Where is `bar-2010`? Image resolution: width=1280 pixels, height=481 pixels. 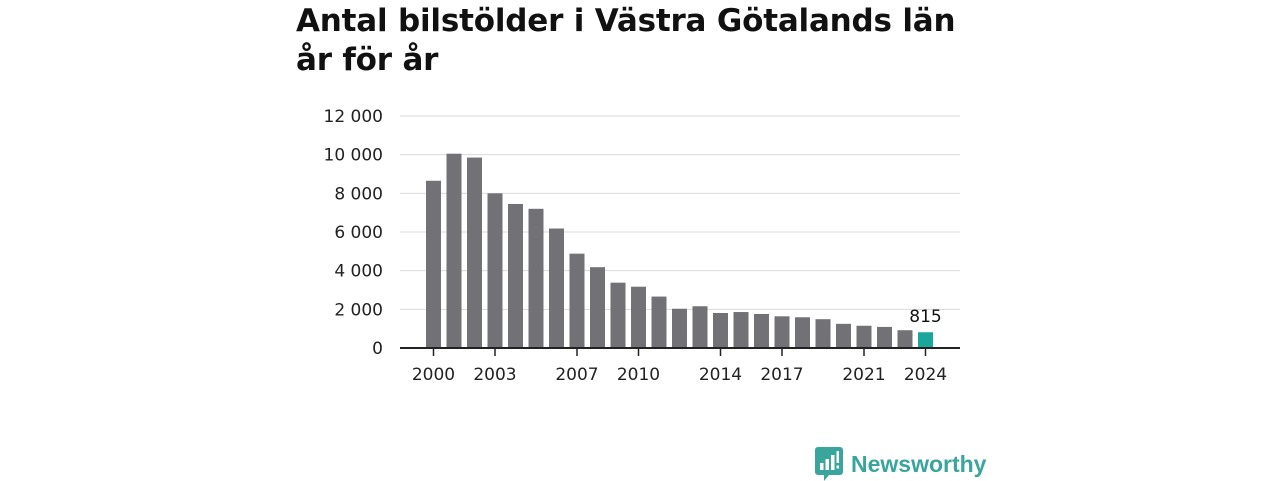
bar-2010 is located at coordinates (638, 317).